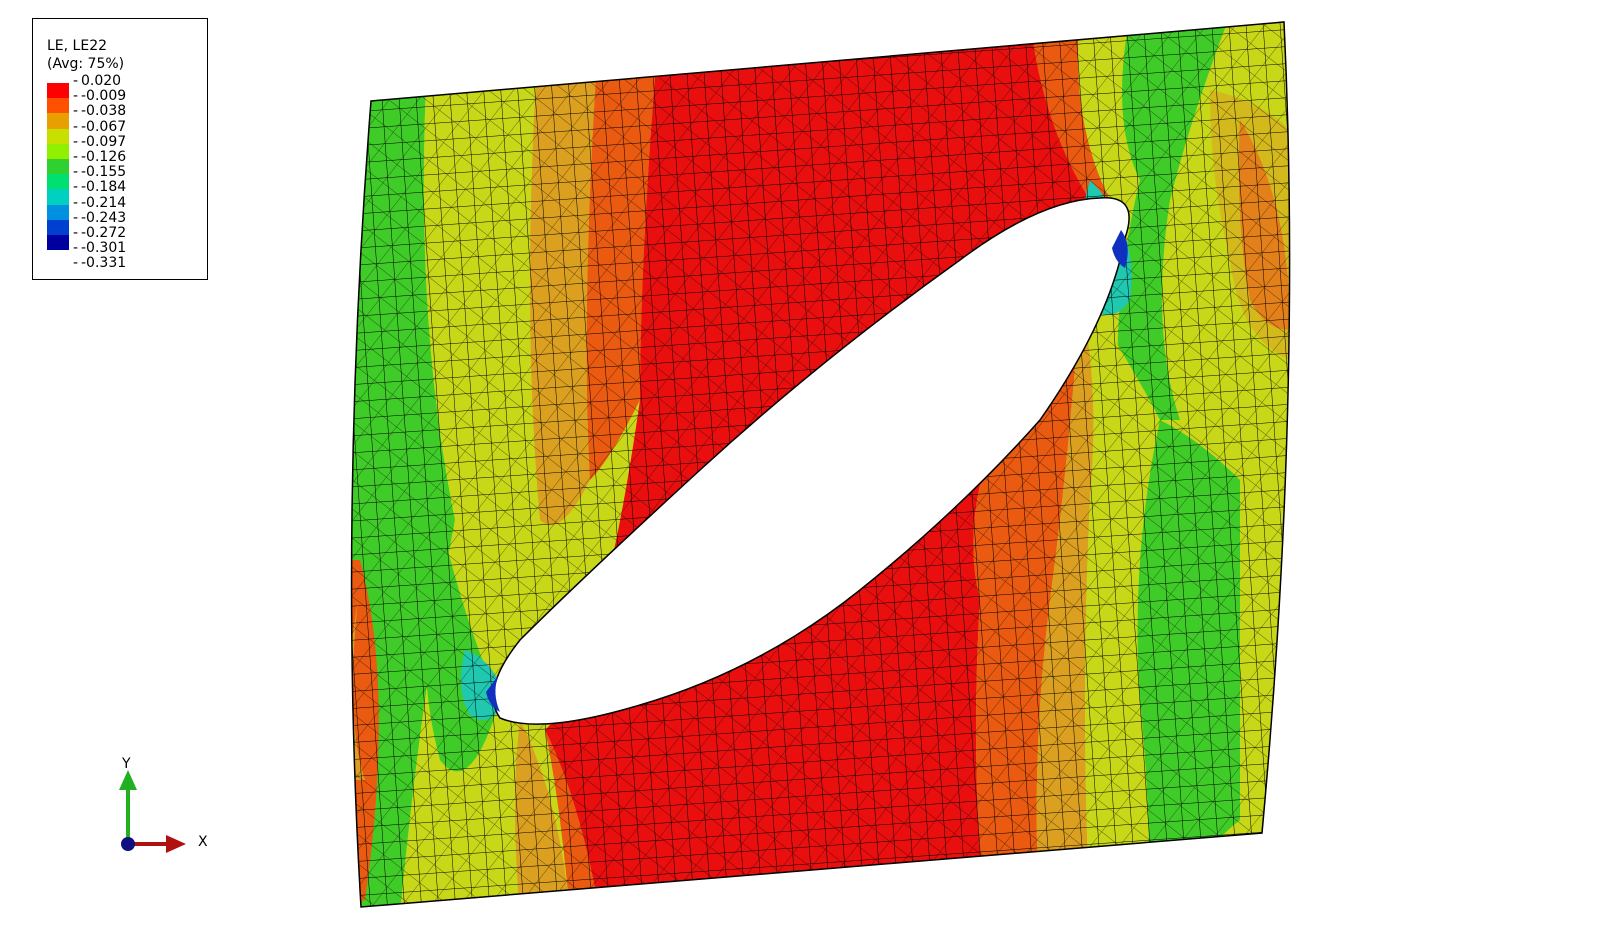 The image size is (1619, 929). I want to click on origin-dot, so click(128, 844).